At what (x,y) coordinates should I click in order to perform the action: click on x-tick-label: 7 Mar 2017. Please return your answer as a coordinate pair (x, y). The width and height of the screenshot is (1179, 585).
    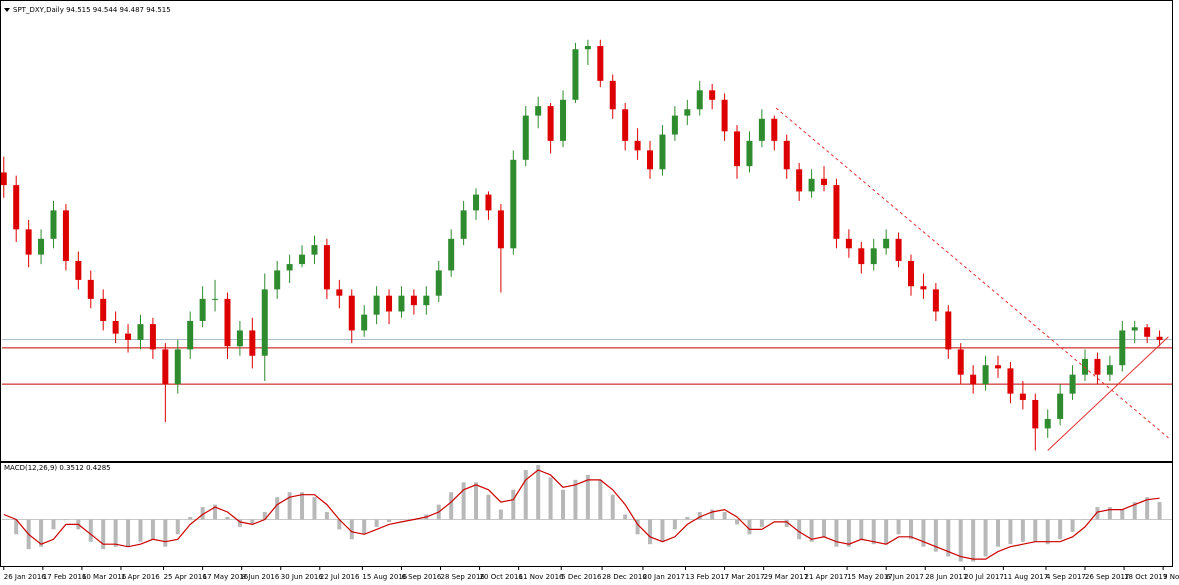
    Looking at the image, I should click on (745, 577).